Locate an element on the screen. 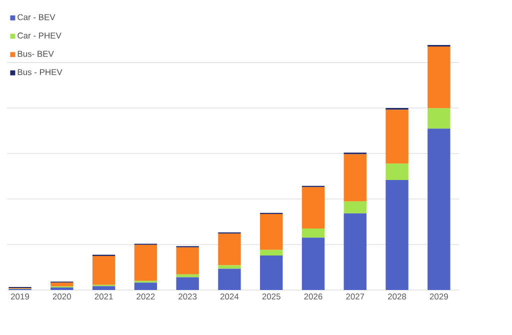  x-tick-label: 2027 is located at coordinates (355, 297).